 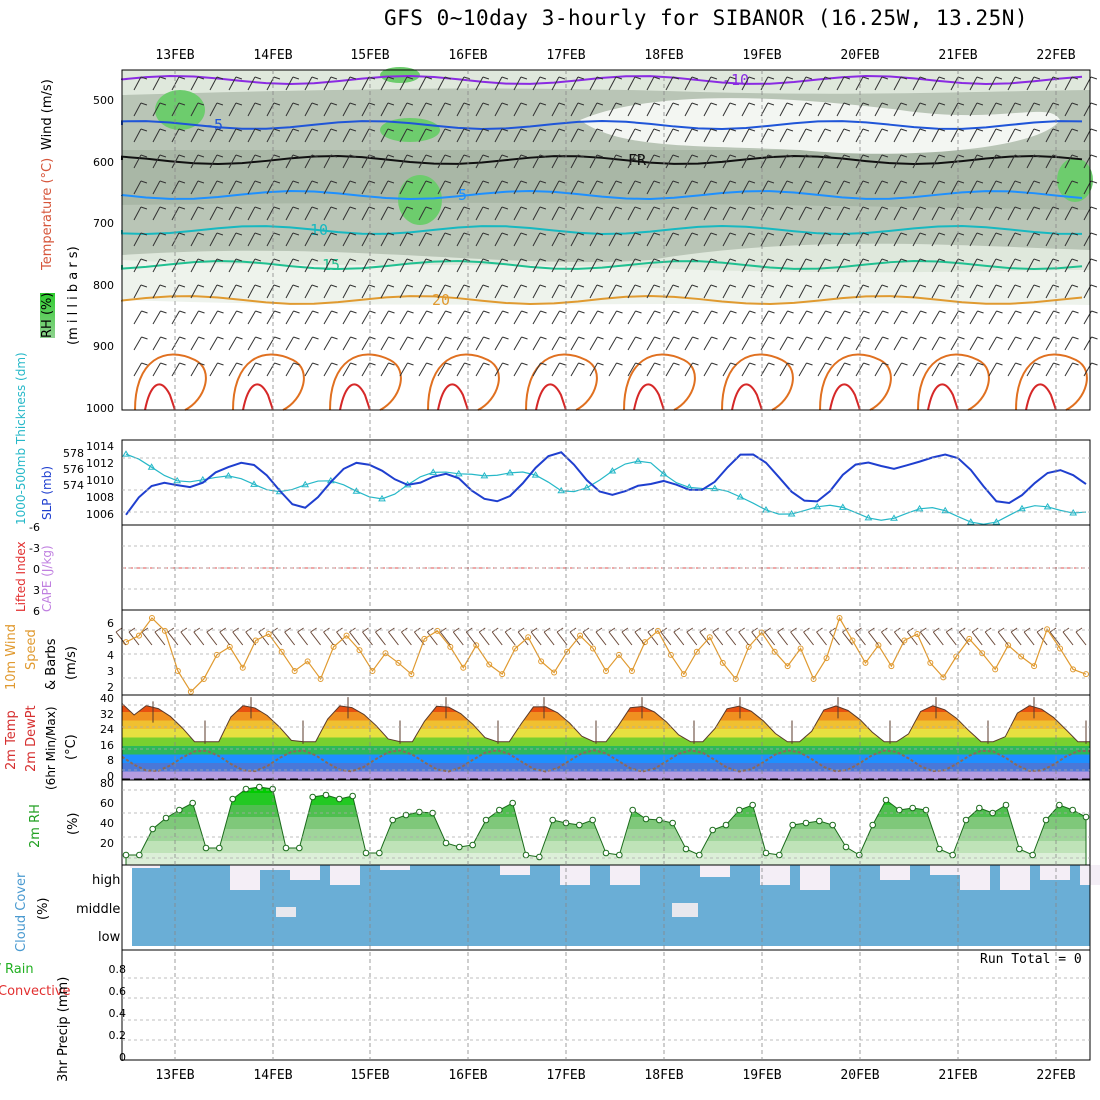 What do you see at coordinates (860, 1075) in the screenshot?
I see `date-label-bottom: 20FEB` at bounding box center [860, 1075].